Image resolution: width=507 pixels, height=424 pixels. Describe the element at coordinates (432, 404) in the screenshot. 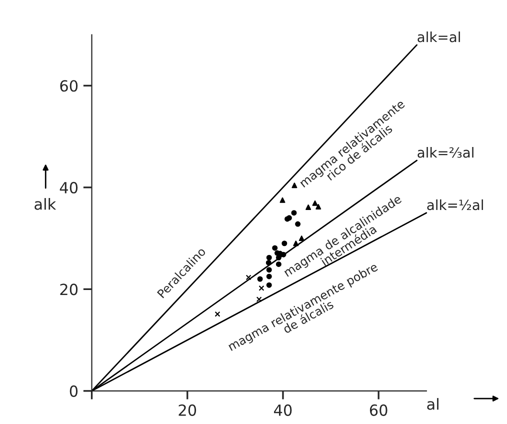

I see `x-axis-title: al` at that location.